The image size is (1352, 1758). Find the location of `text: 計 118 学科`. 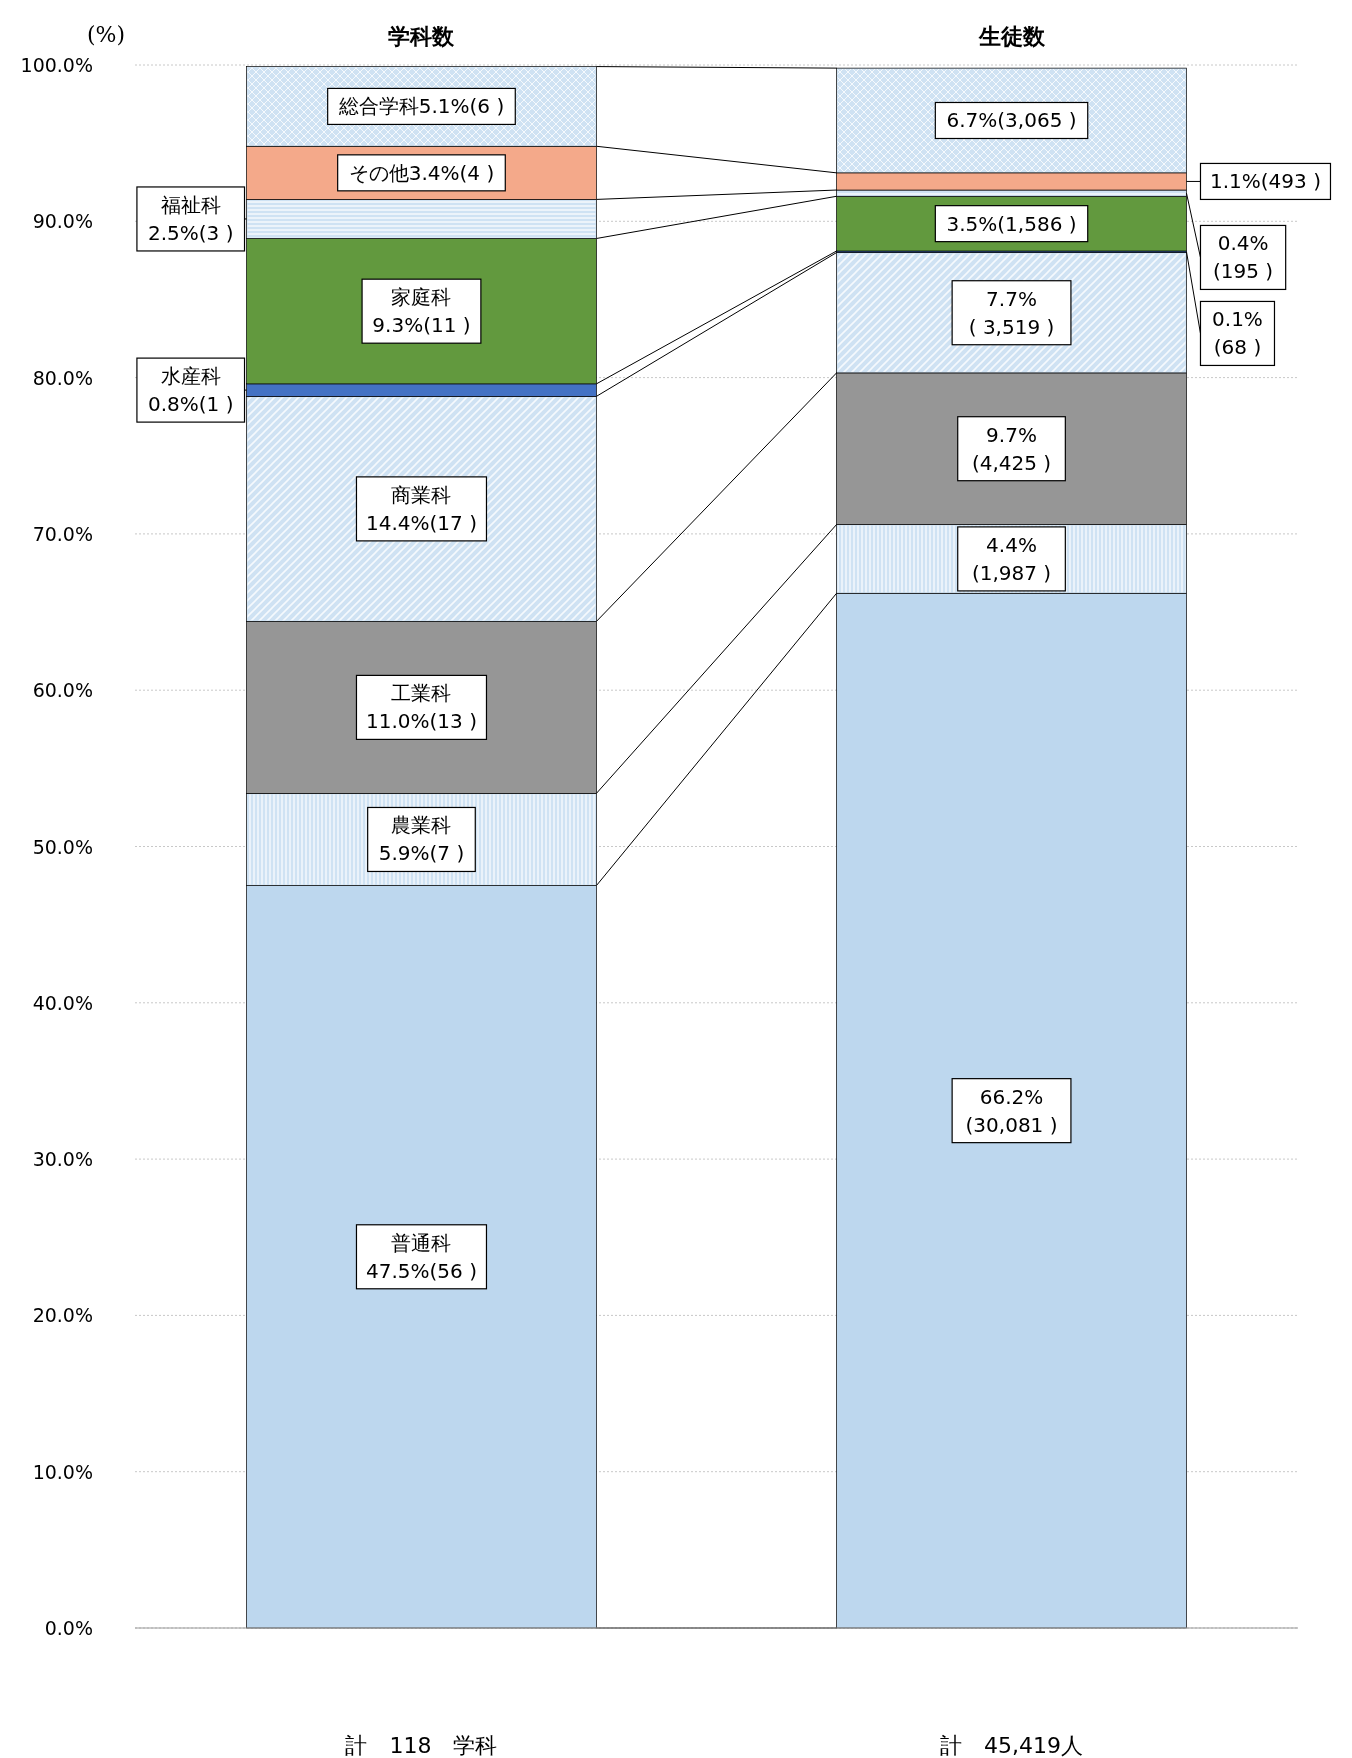

text: 計 118 学科 is located at coordinates (421, 1745).